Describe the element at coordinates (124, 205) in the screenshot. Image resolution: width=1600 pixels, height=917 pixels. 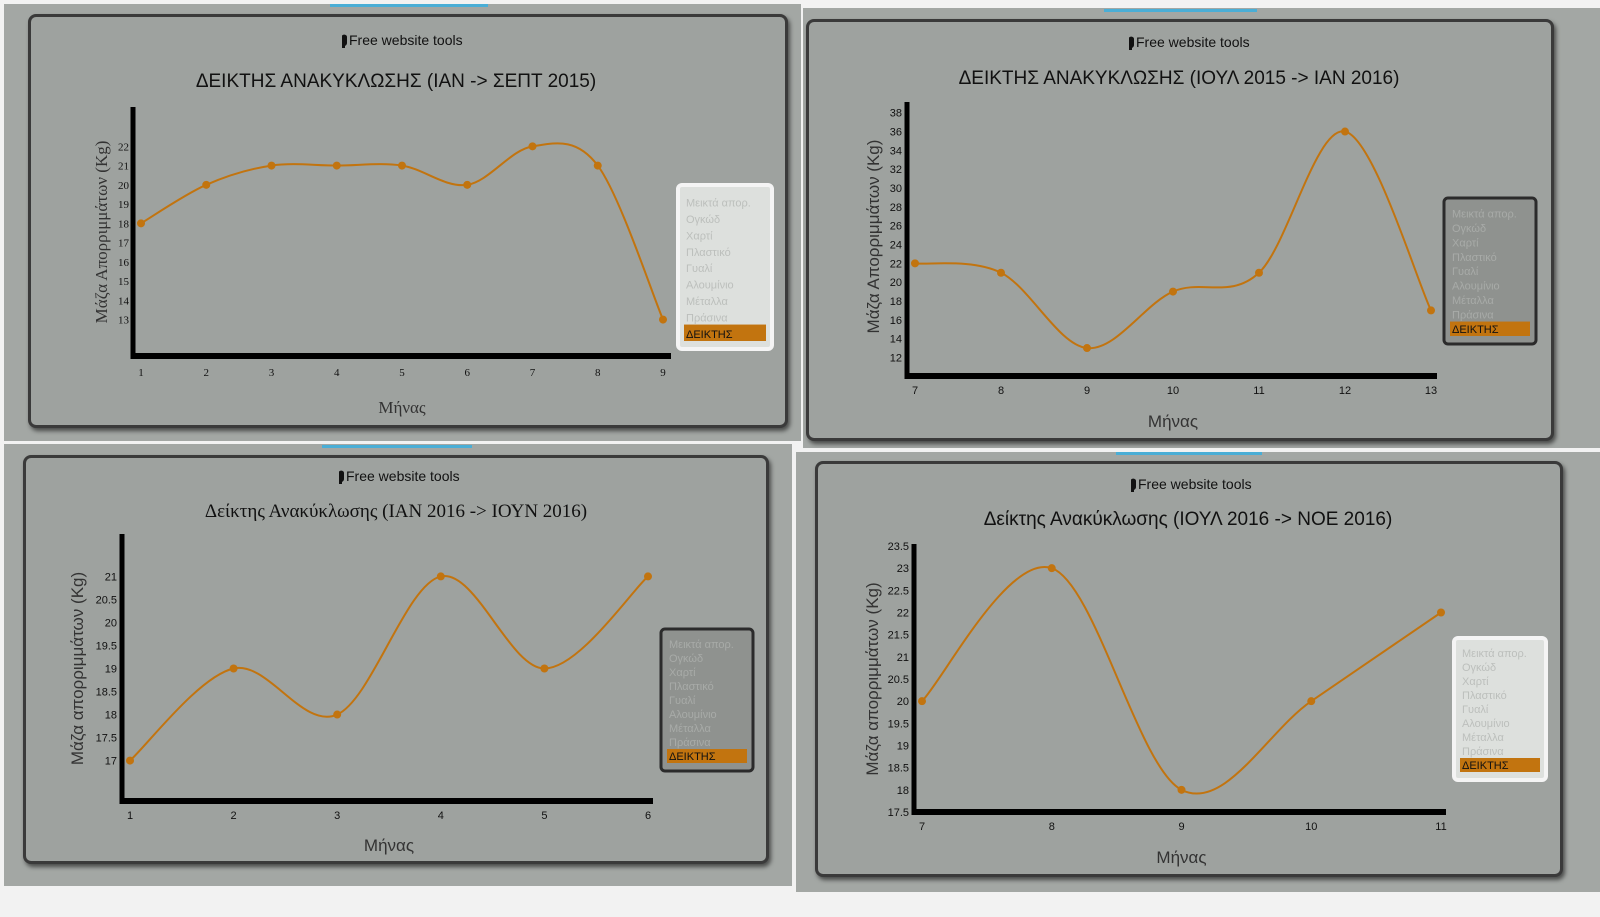
I see `y-tick-label-6: 19` at that location.